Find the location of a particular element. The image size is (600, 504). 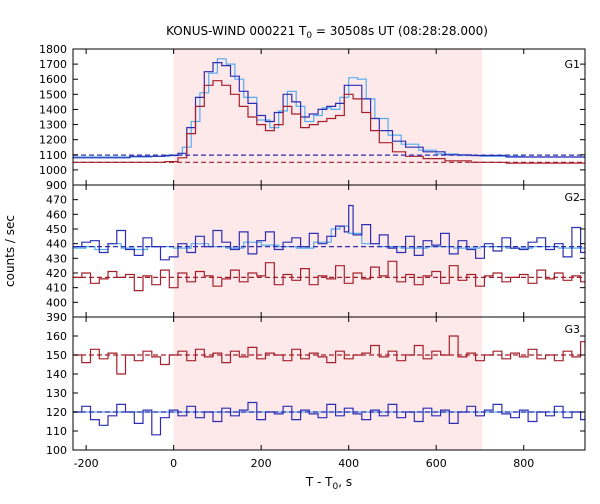

y-tick-label: 120 is located at coordinates (56, 412).